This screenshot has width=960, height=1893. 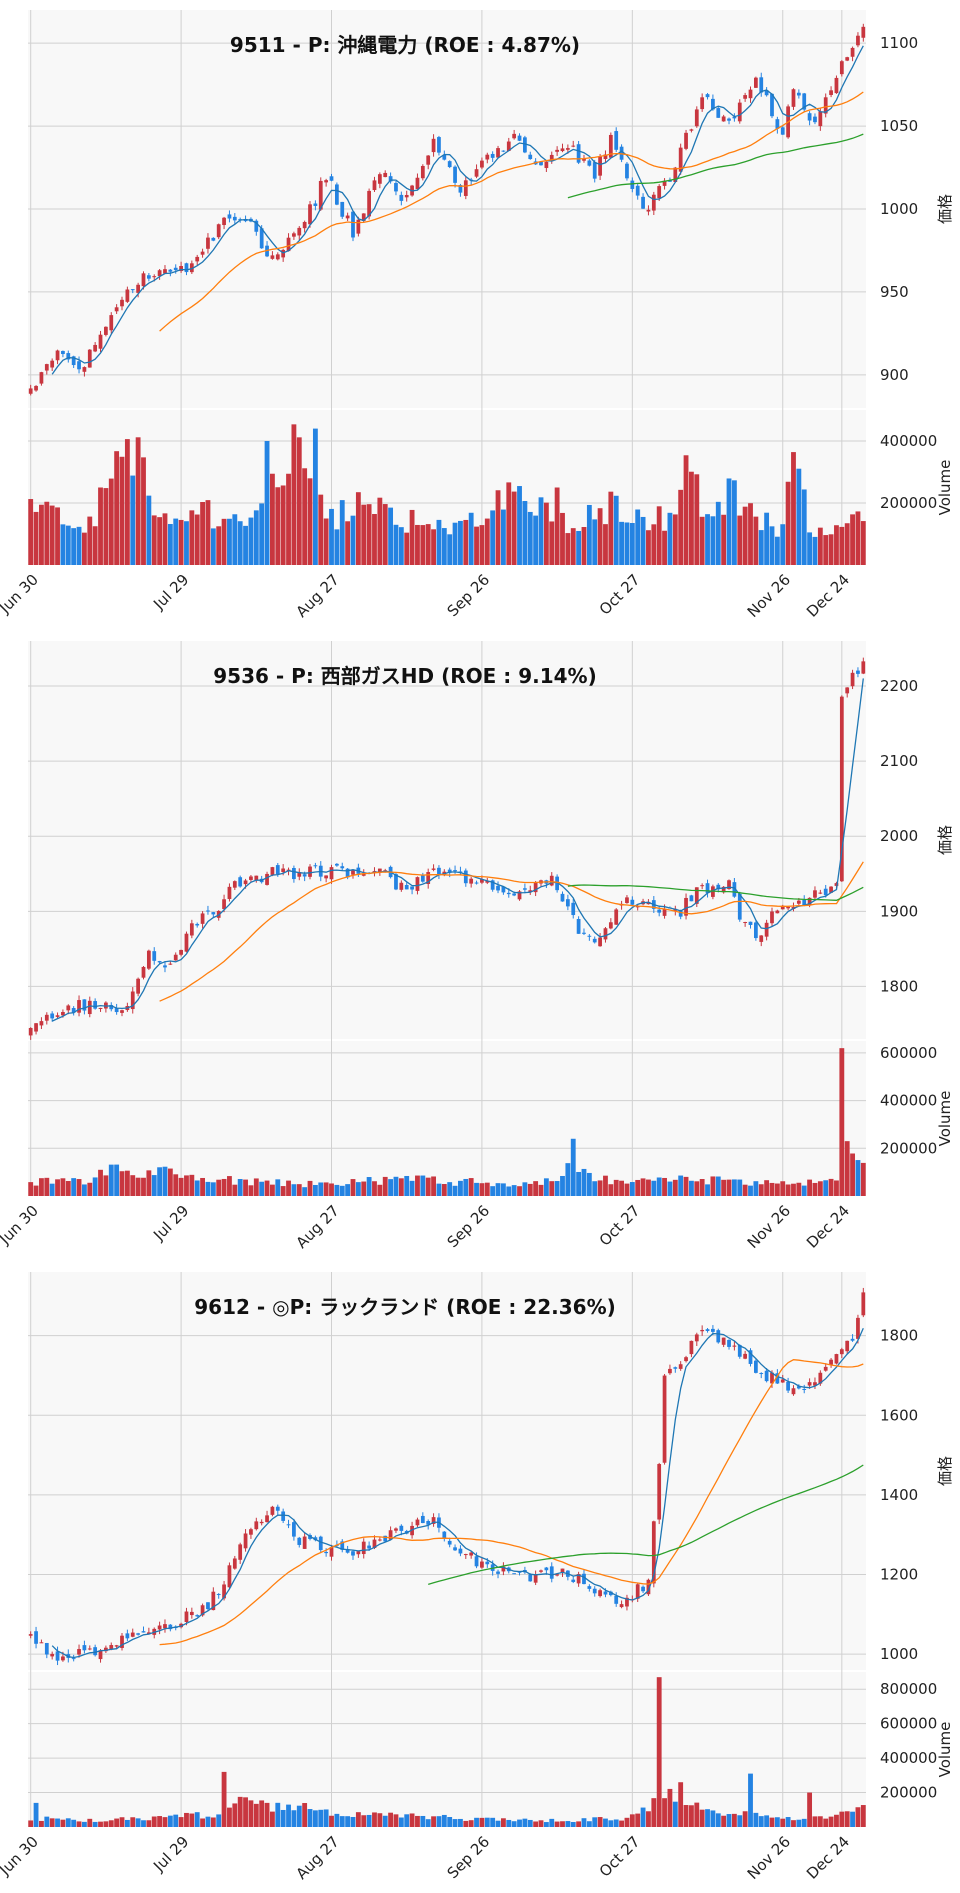 What do you see at coordinates (405, 45) in the screenshot?
I see `chart-title: 9511 - P: 沖縄電力 (ROE : 4.87%)` at bounding box center [405, 45].